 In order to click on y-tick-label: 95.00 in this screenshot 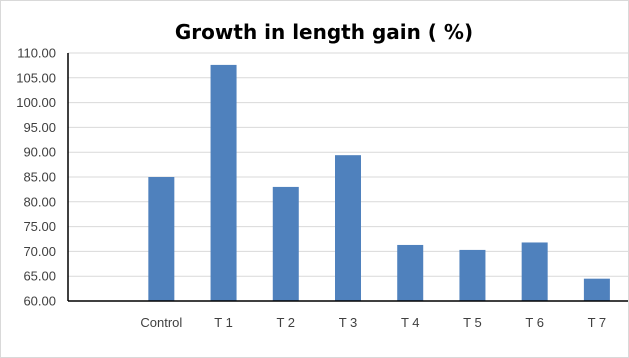, I will do `click(39, 127)`.